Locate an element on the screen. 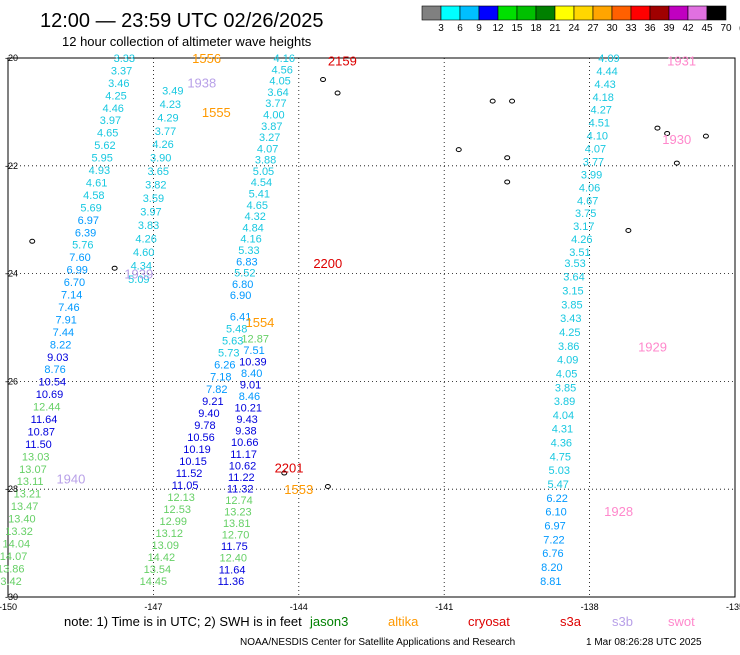 This screenshot has height=655, width=740. swh-value-label: 5.05 is located at coordinates (263, 172).